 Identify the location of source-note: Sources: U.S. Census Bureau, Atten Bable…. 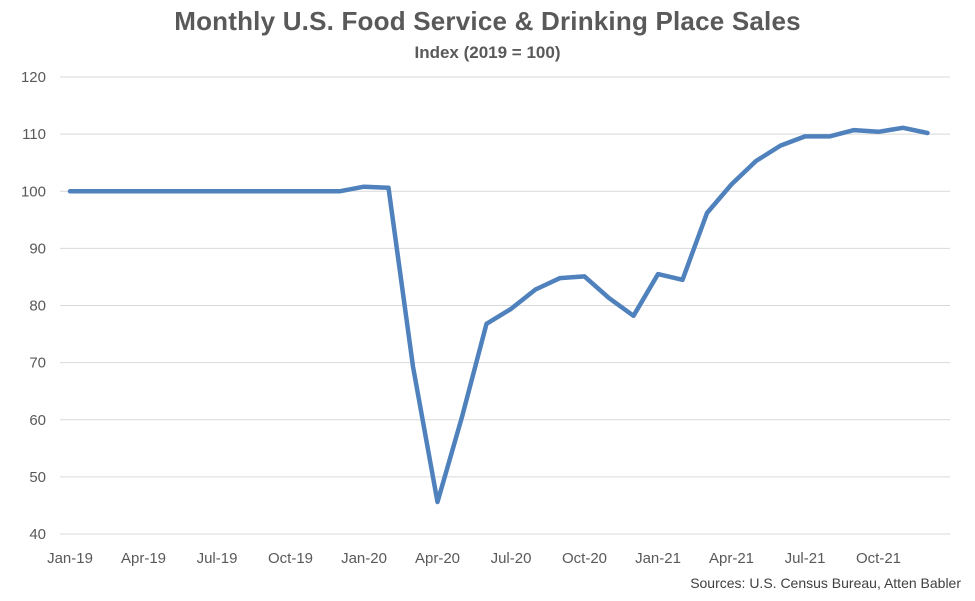
(825, 583).